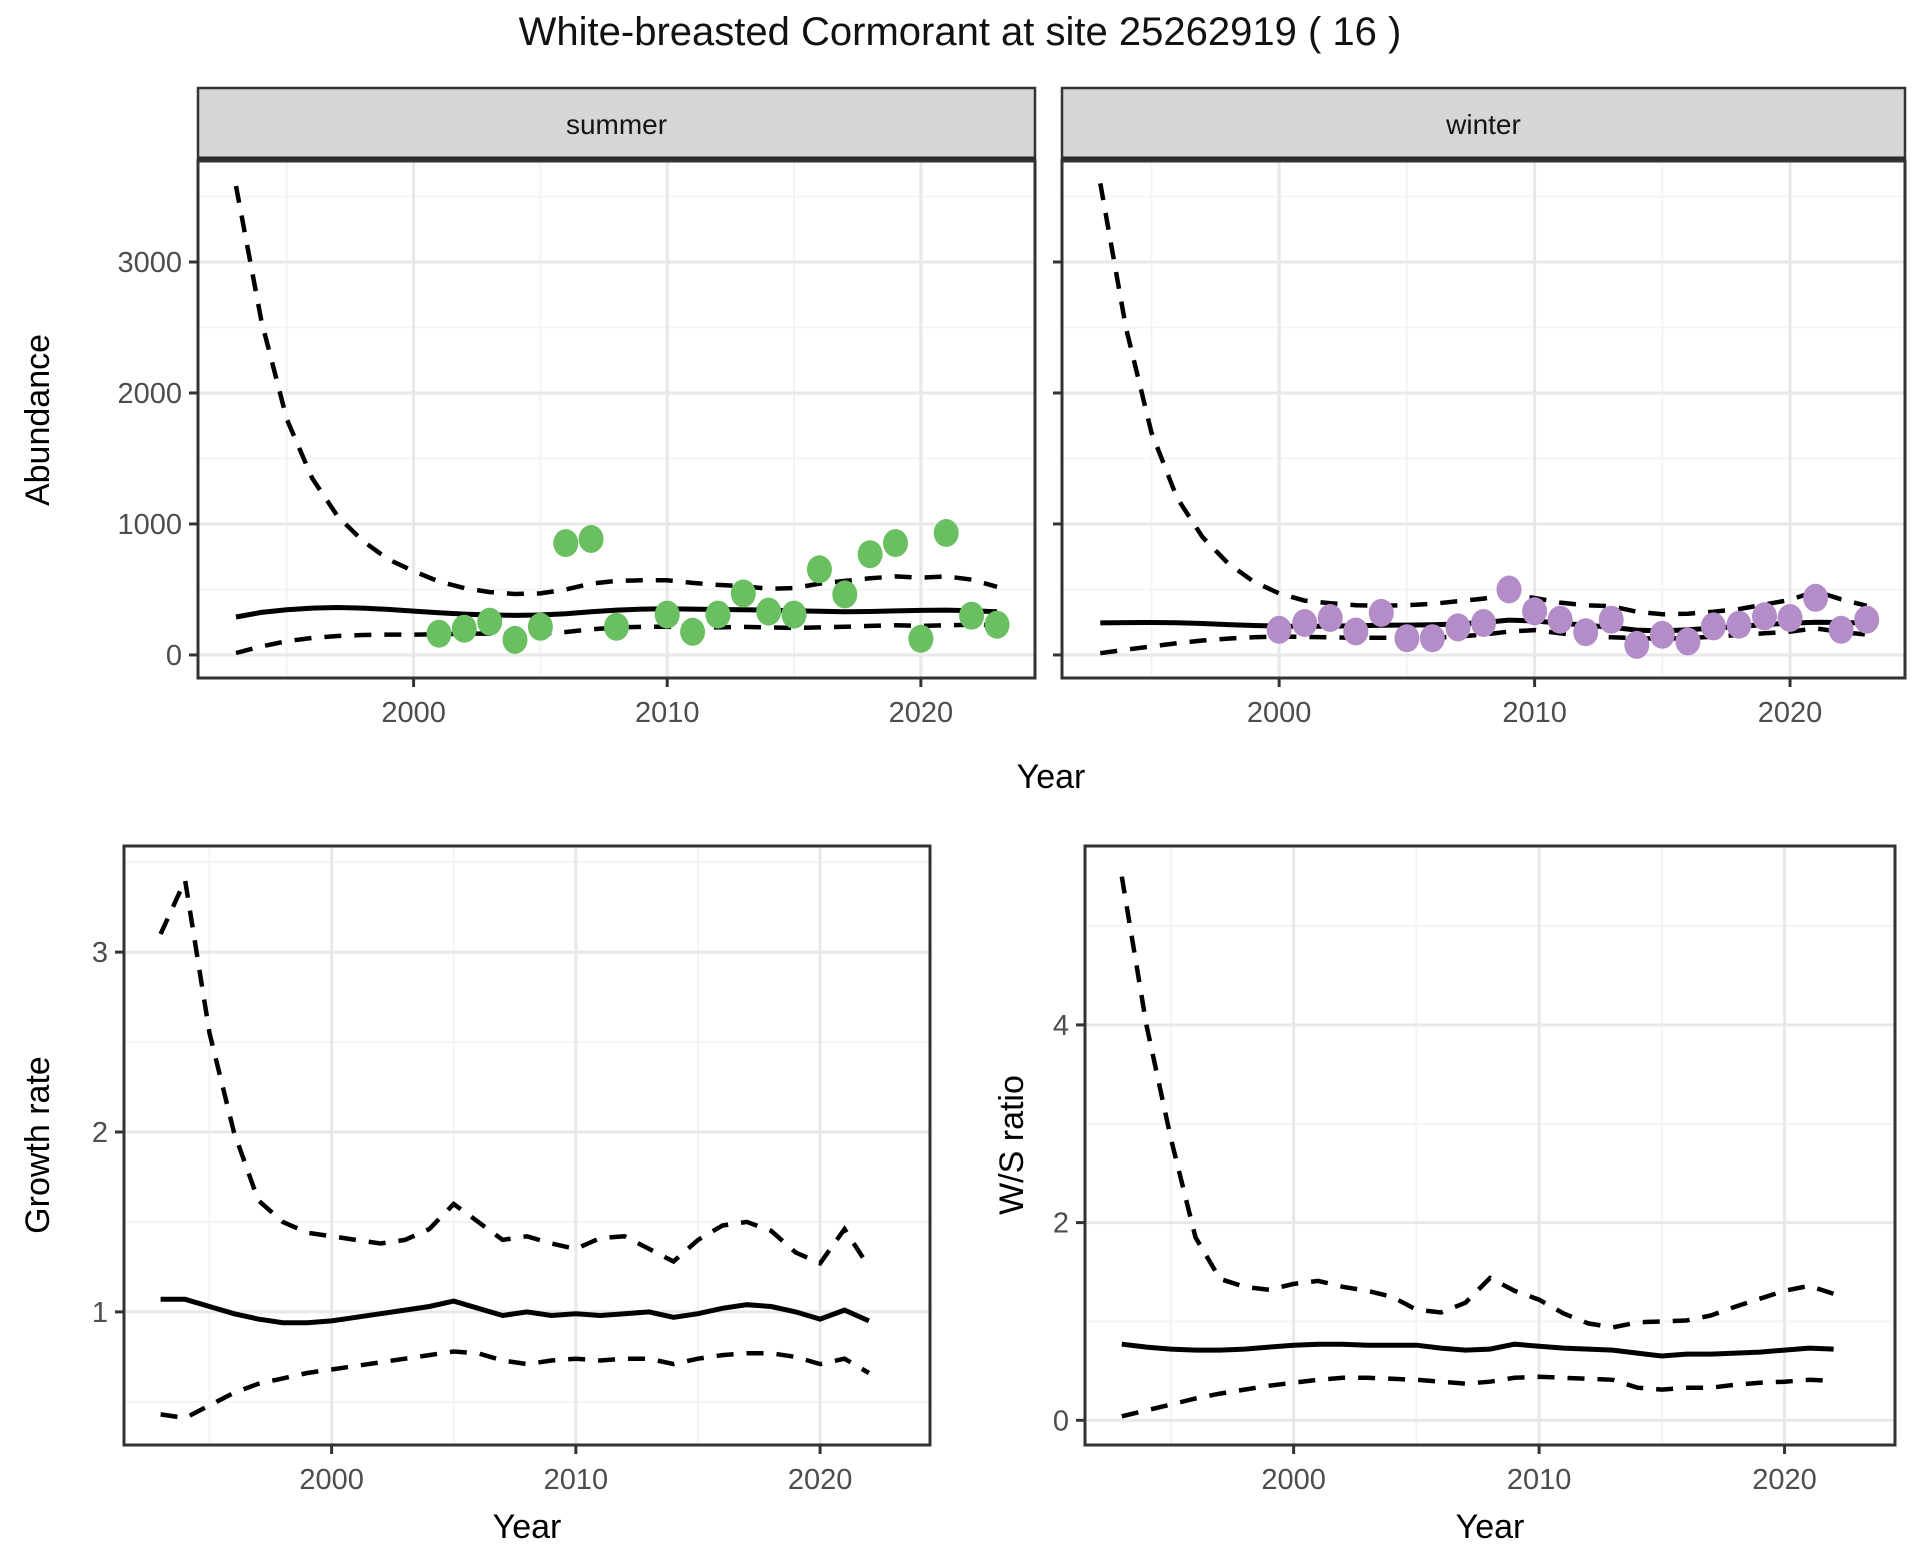 Image resolution: width=1920 pixels, height=1560 pixels. I want to click on ws-ratio-lower-ci-line, so click(1477, 1396).